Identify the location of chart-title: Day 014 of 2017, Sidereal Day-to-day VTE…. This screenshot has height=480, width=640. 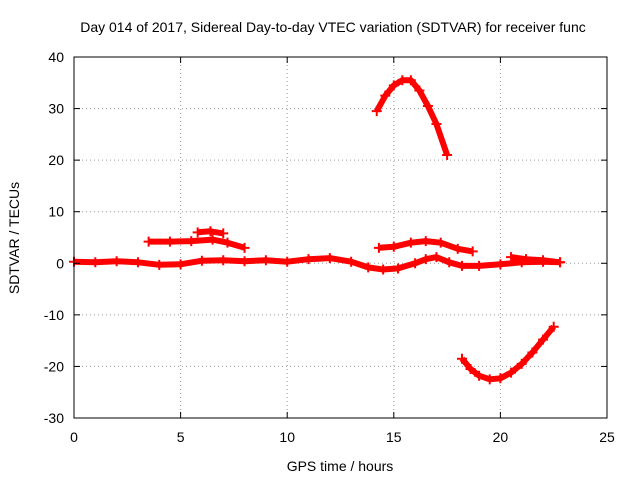
(333, 27).